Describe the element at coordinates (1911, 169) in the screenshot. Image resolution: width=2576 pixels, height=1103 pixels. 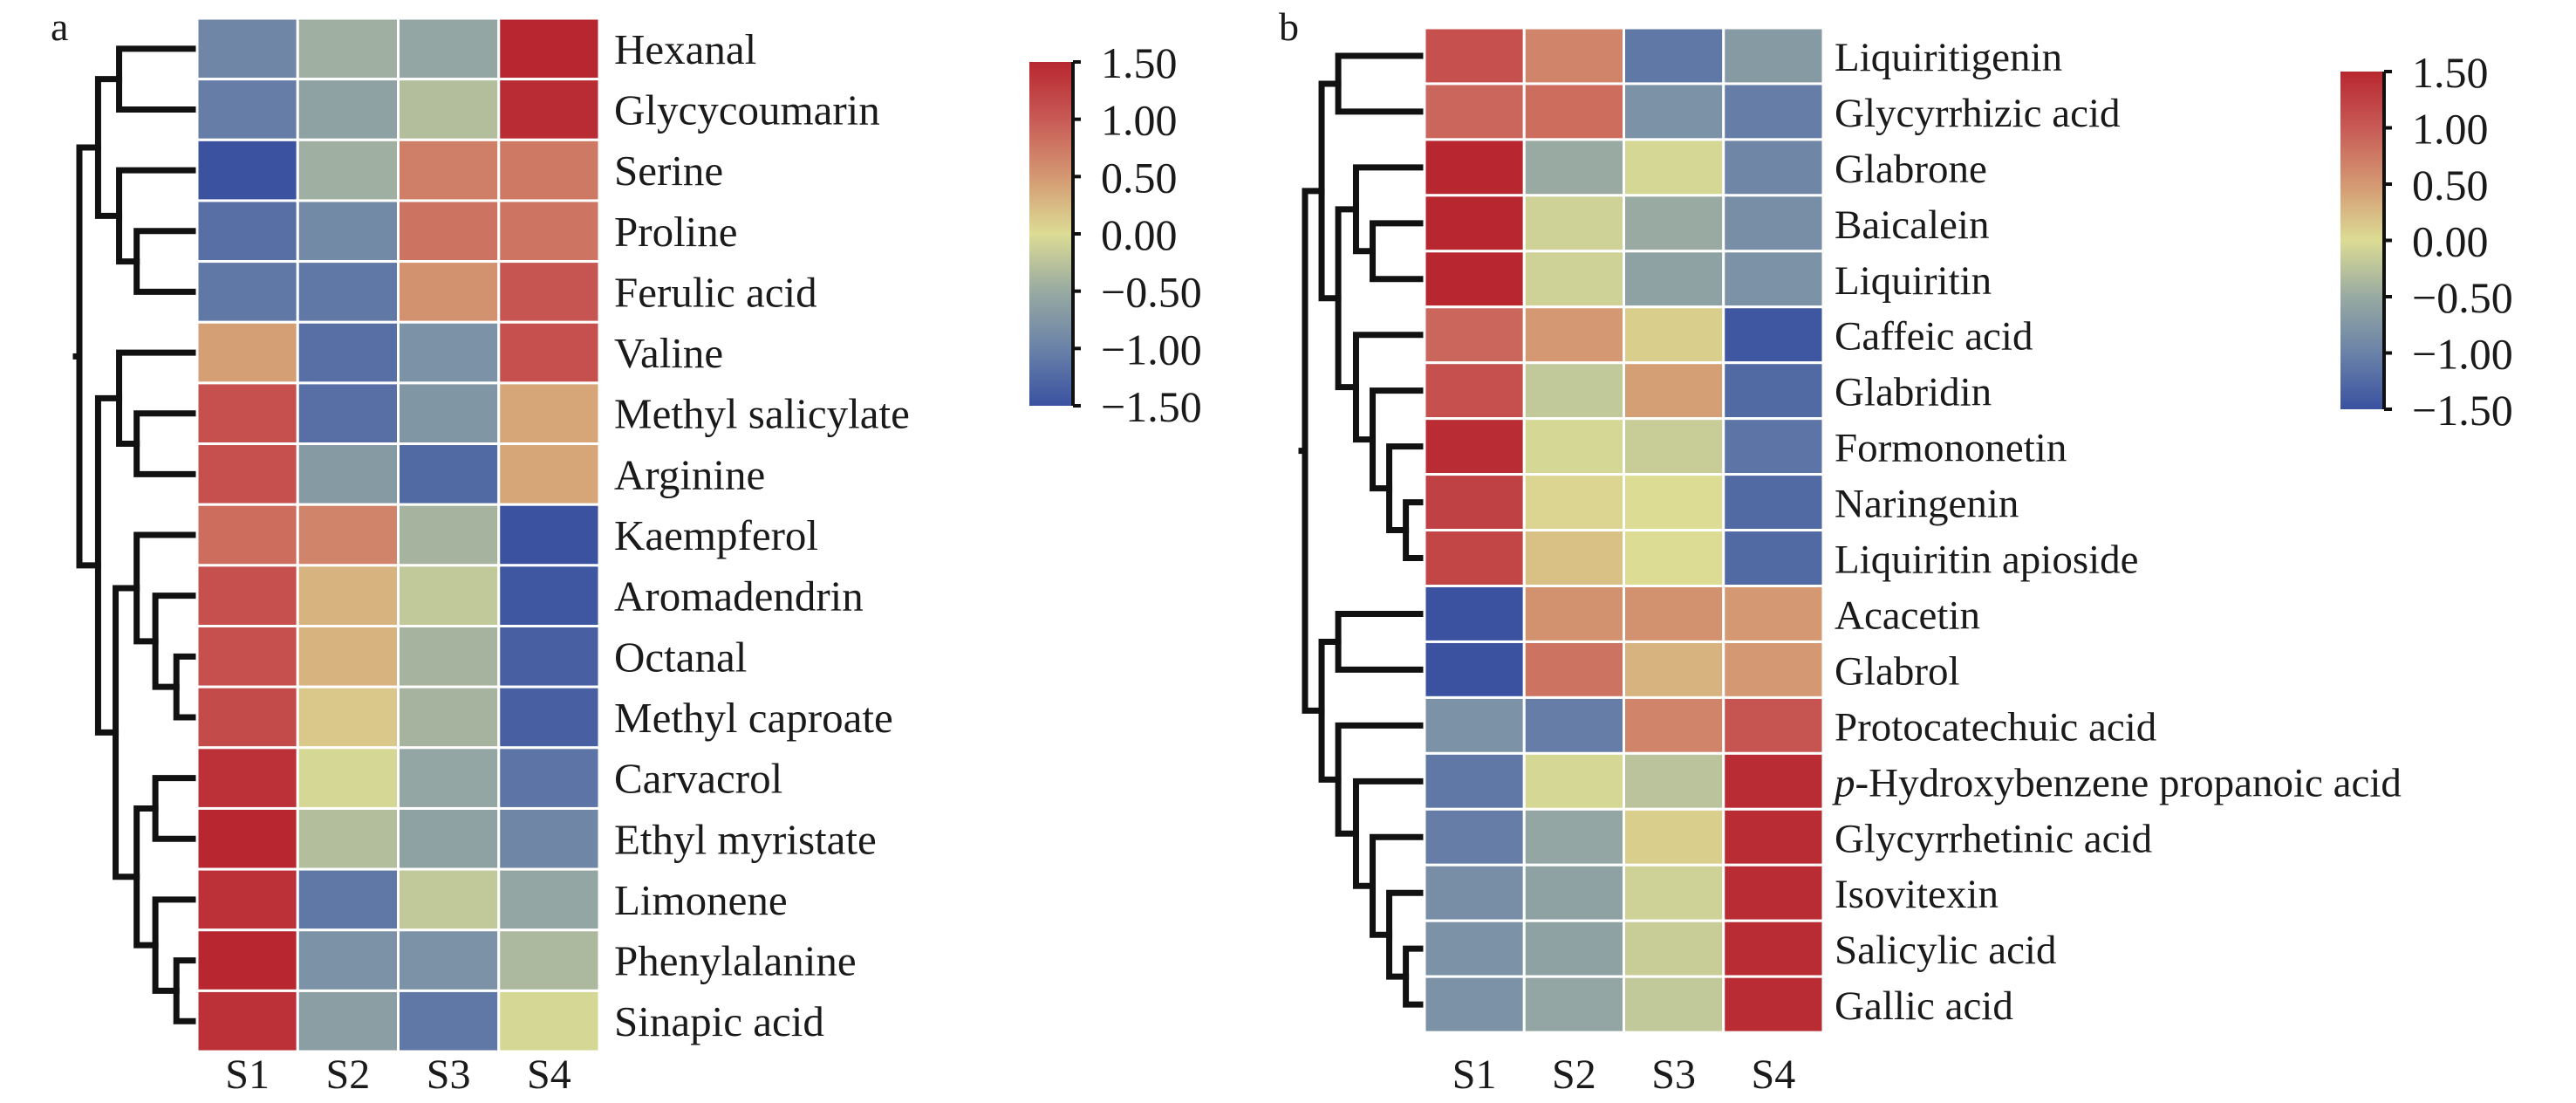
I see `row-label: Glabrone` at that location.